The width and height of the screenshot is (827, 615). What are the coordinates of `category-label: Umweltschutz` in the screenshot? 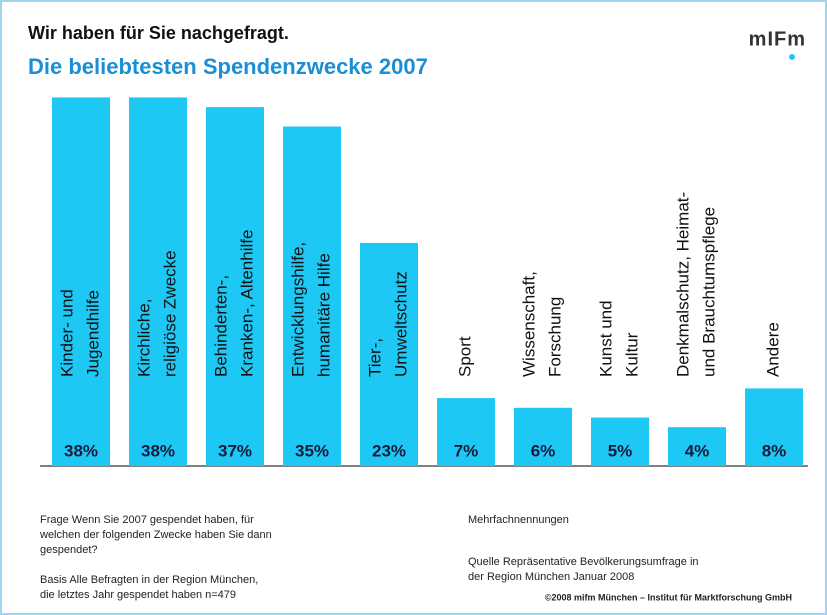 It's located at (400, 324).